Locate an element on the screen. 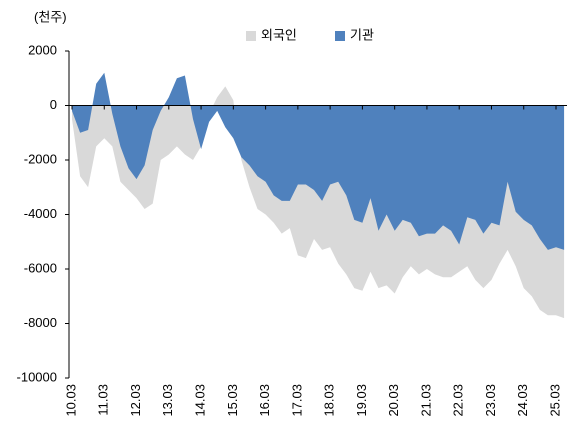 This screenshot has height=432, width=569. y-tick-label: -10000 is located at coordinates (37, 376).